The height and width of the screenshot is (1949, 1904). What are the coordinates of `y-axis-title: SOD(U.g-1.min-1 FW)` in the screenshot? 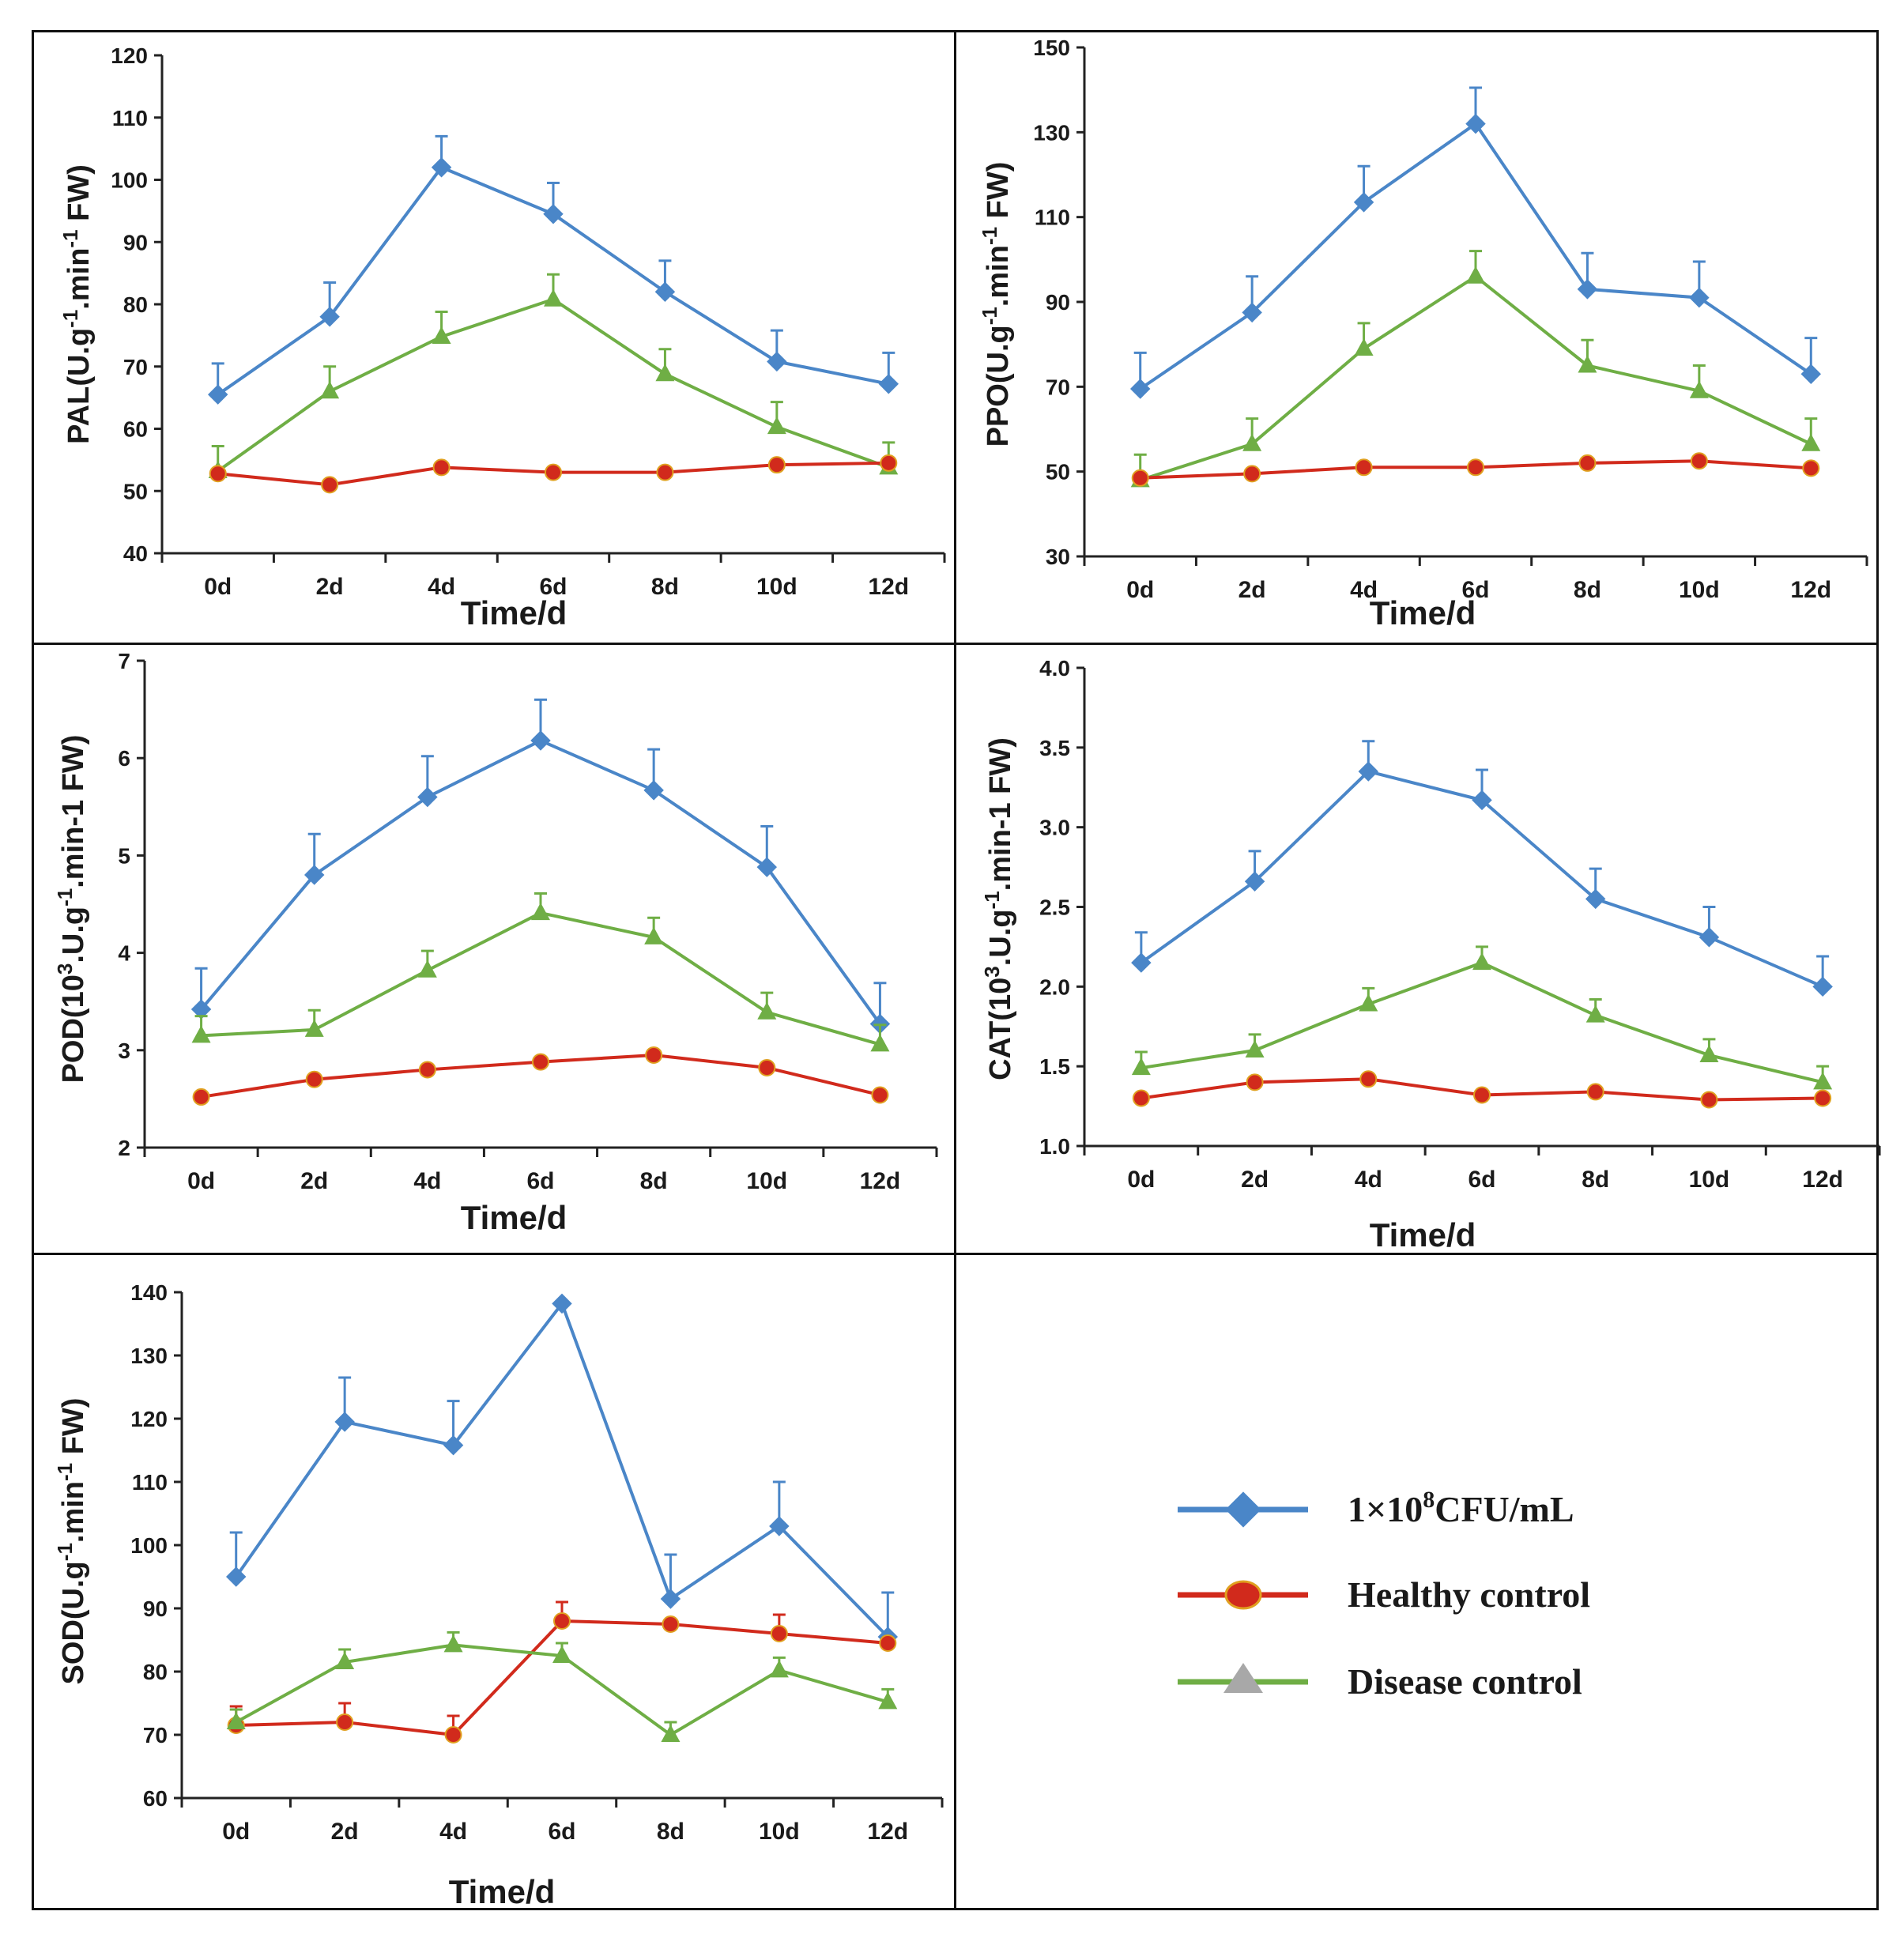 It's located at (71, 1541).